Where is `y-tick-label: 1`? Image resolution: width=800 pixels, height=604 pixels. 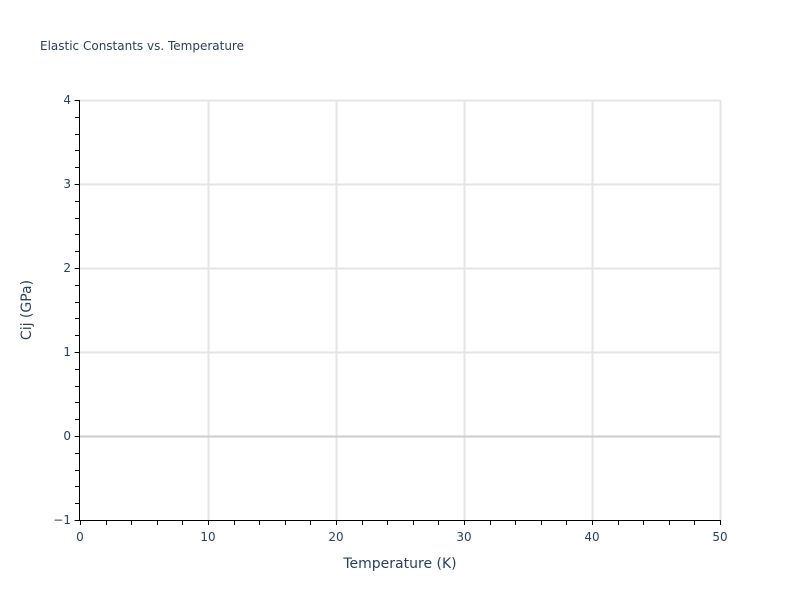
y-tick-label: 1 is located at coordinates (67, 352).